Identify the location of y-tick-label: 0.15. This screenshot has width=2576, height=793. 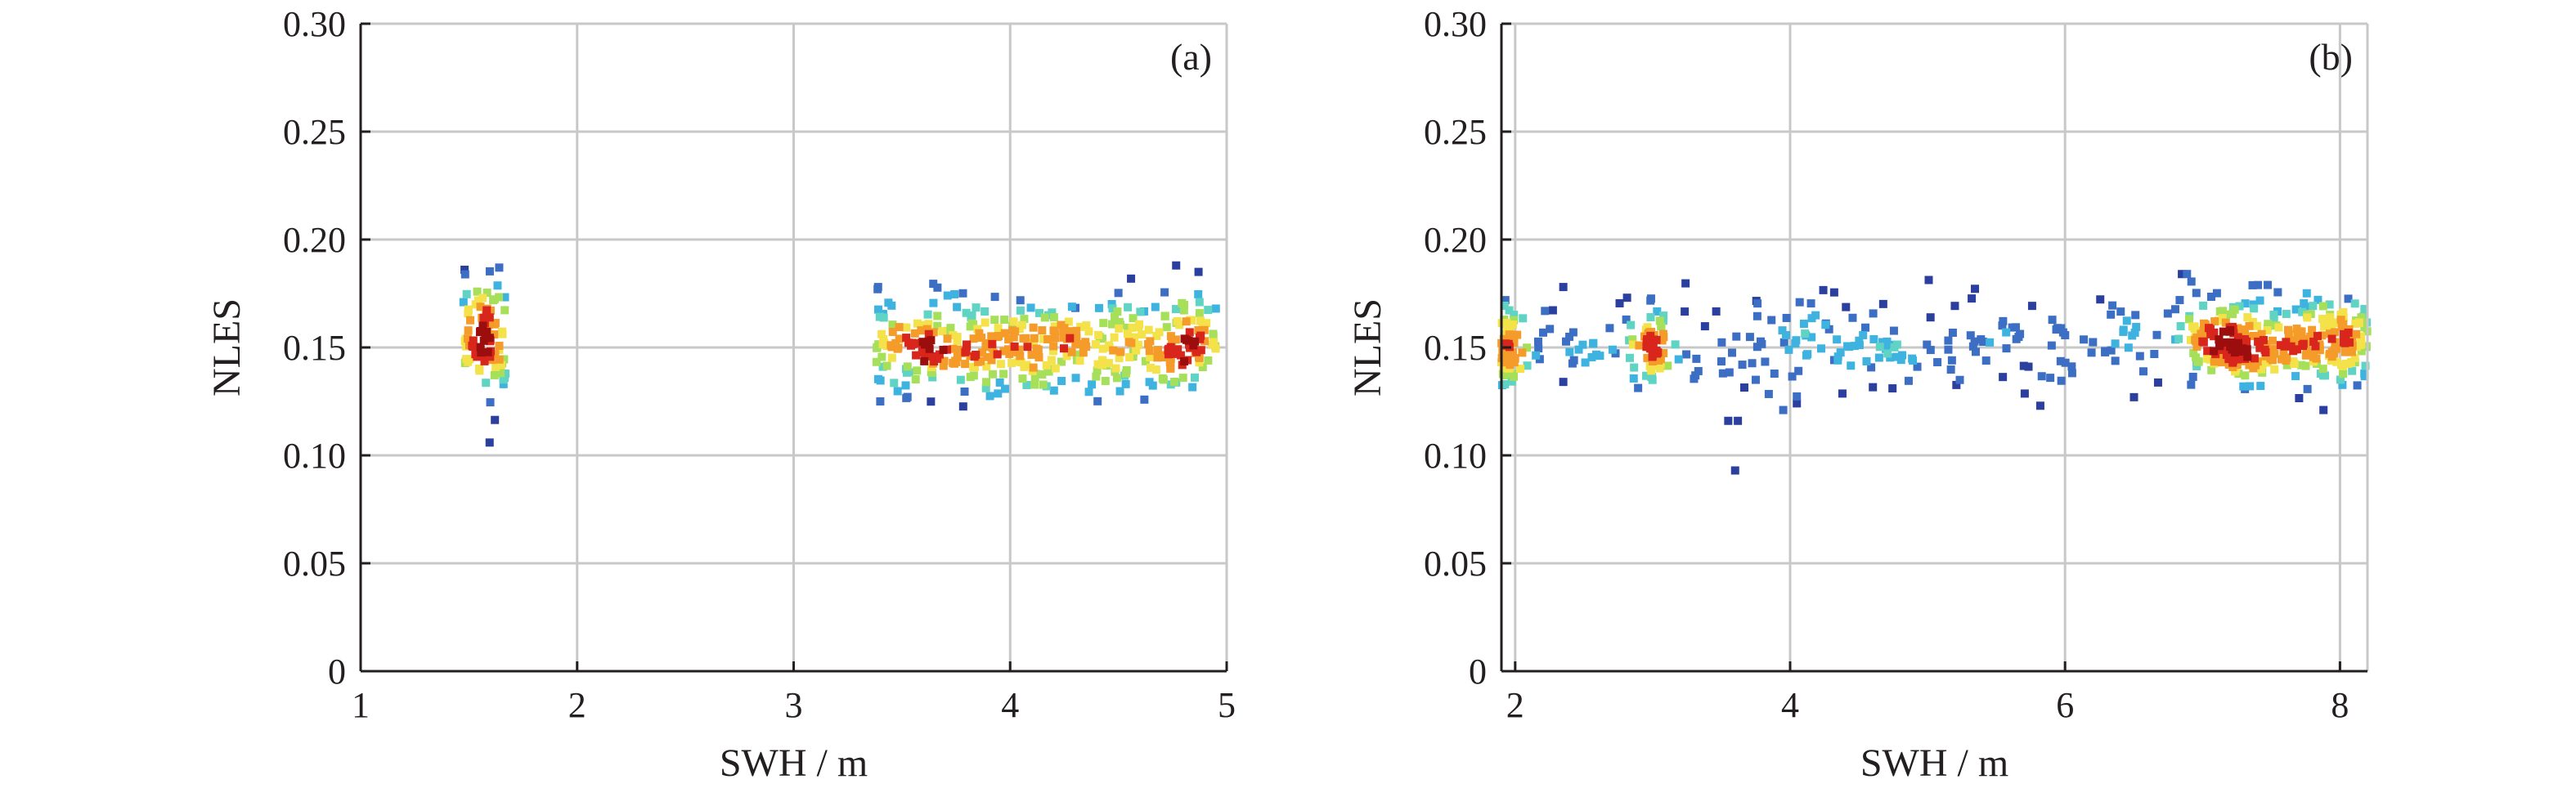
(314, 348).